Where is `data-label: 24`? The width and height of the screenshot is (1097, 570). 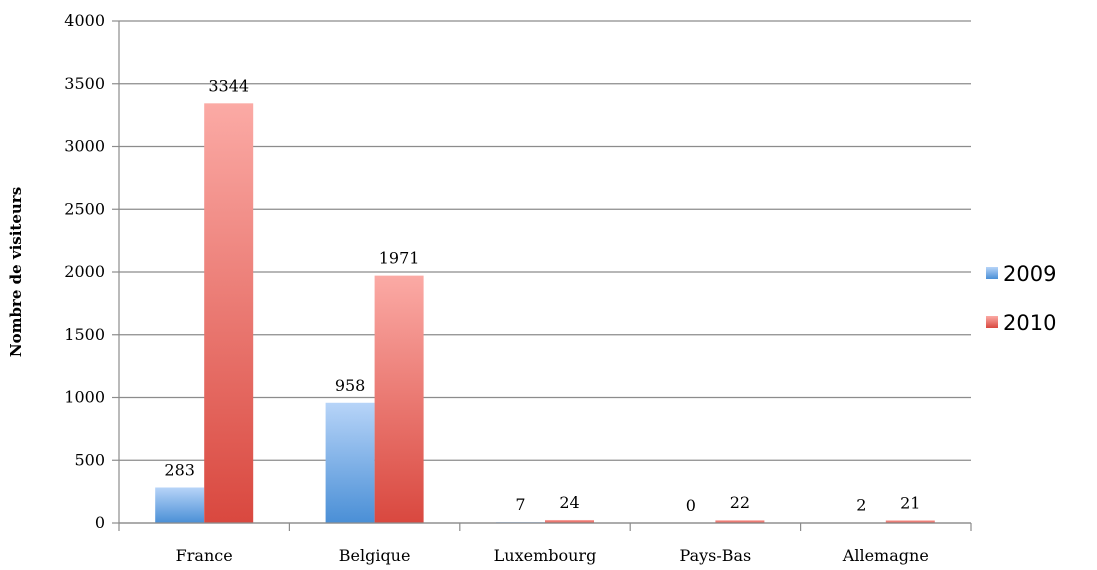
data-label: 24 is located at coordinates (569, 502).